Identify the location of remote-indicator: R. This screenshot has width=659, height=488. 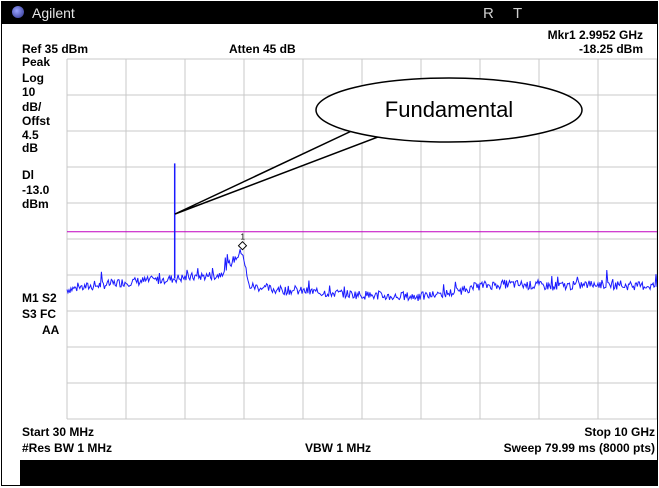
(488, 13).